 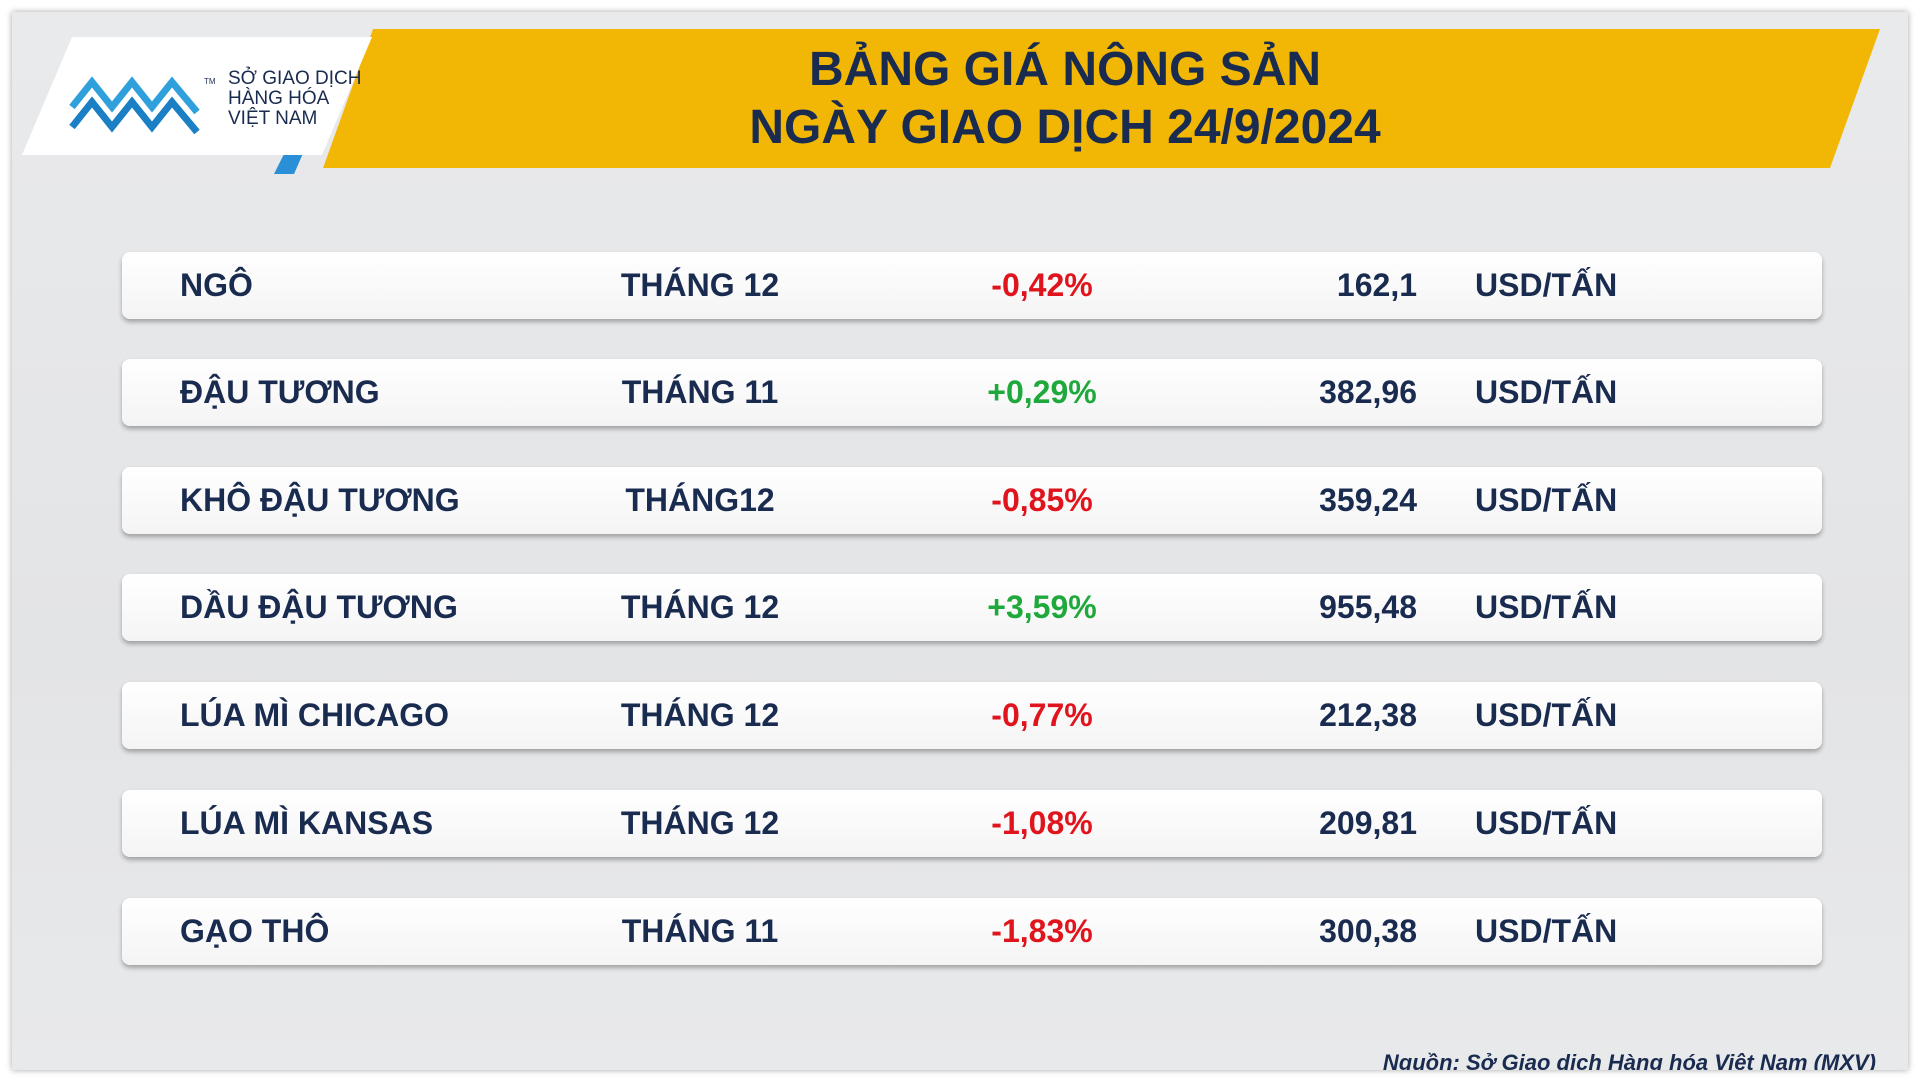 I want to click on table-row: LÚA MÌ KANSAS THÁNG 12 -1,08% 209,81 USD/TẤN, so click(x=972, y=823).